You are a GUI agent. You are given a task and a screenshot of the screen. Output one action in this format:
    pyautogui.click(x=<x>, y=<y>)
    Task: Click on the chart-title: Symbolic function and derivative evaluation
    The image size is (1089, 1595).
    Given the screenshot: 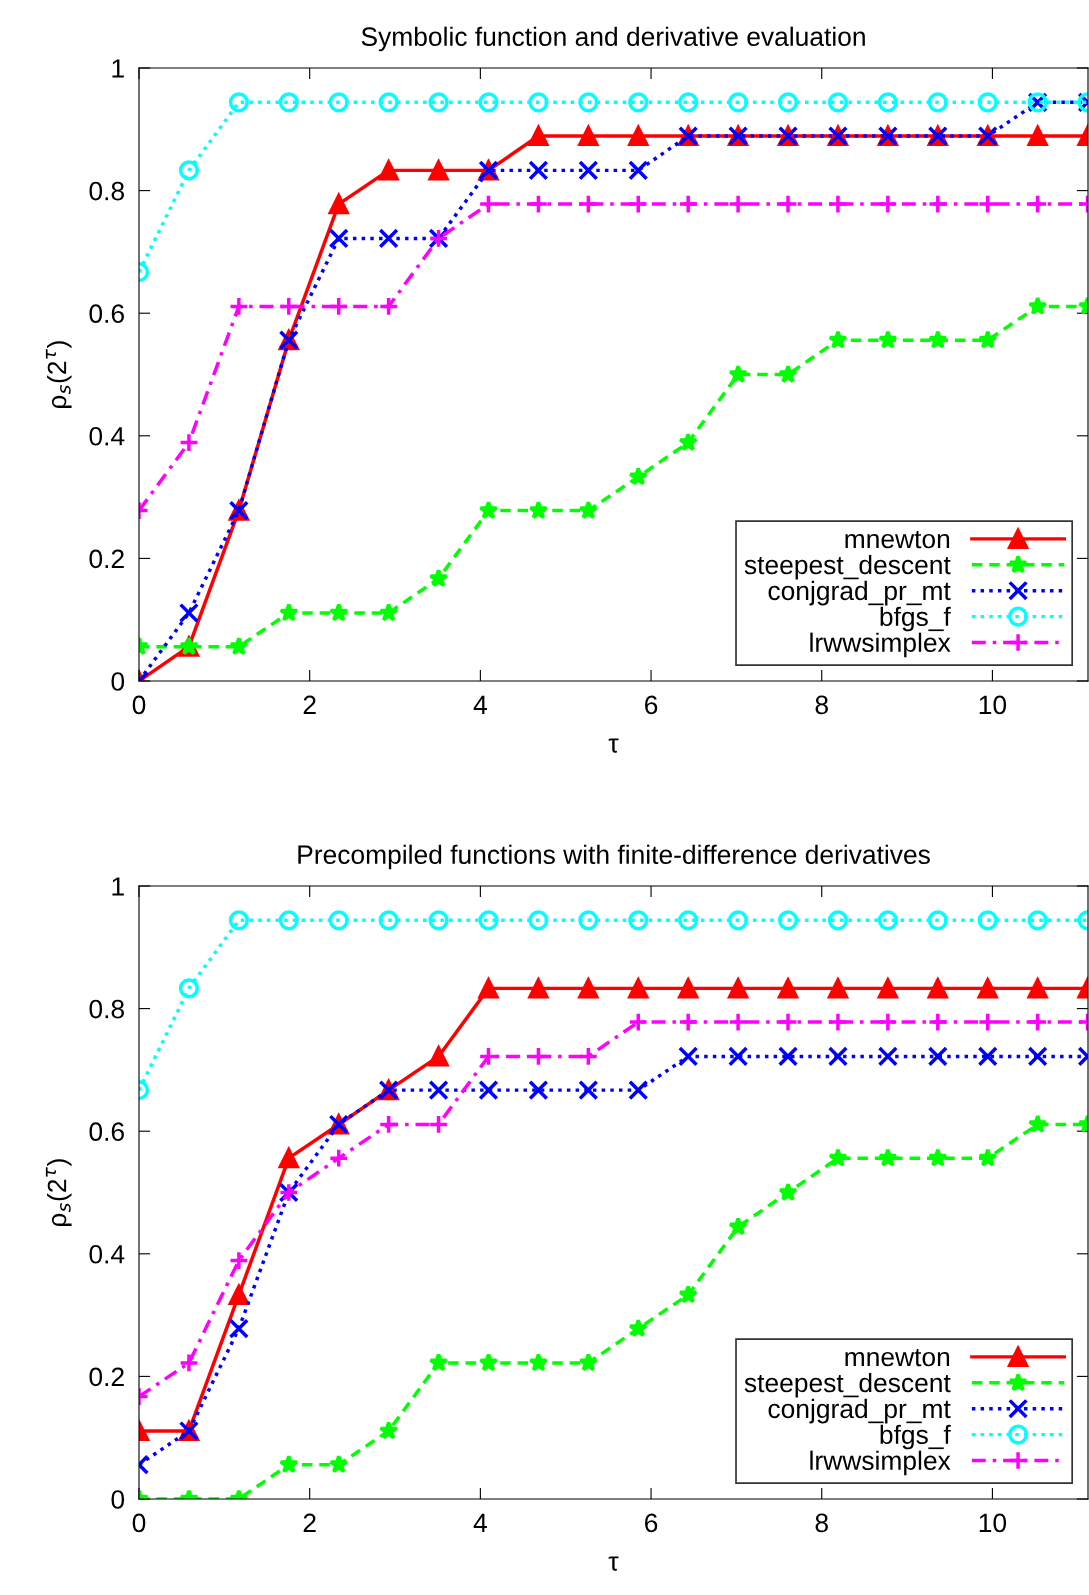 What is the action you would take?
    pyautogui.click(x=613, y=39)
    